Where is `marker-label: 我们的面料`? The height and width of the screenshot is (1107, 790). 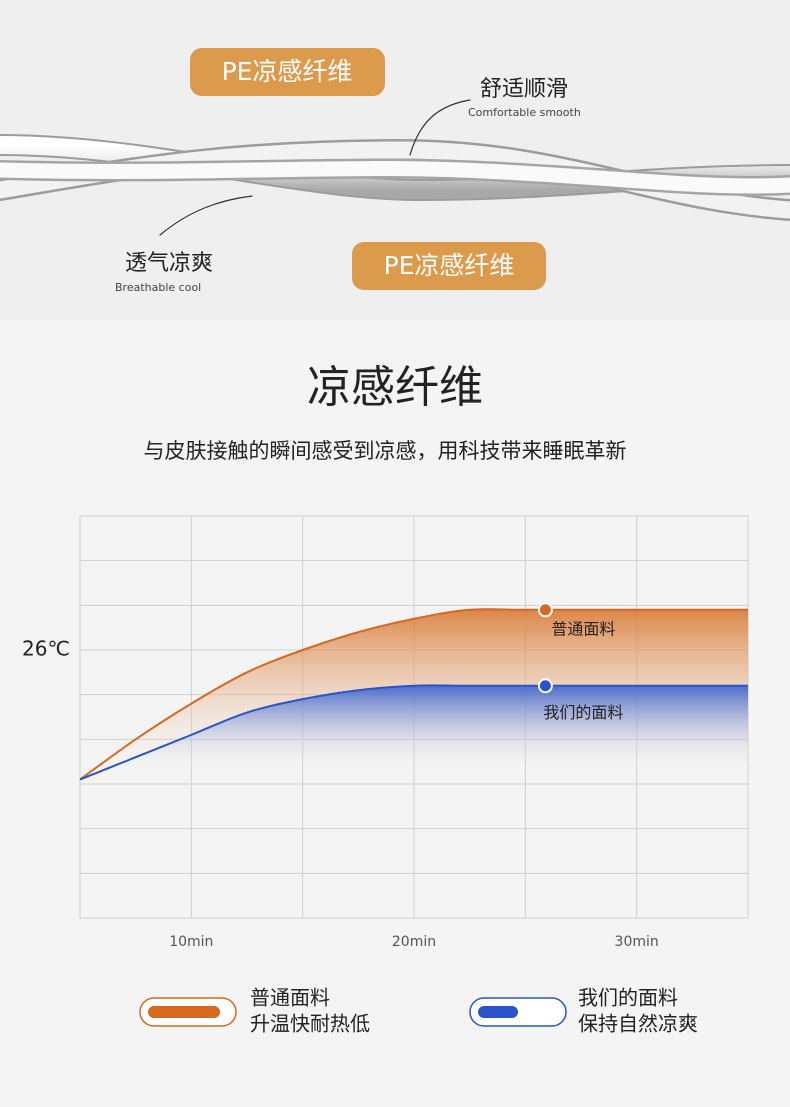 marker-label: 我们的面料 is located at coordinates (583, 712).